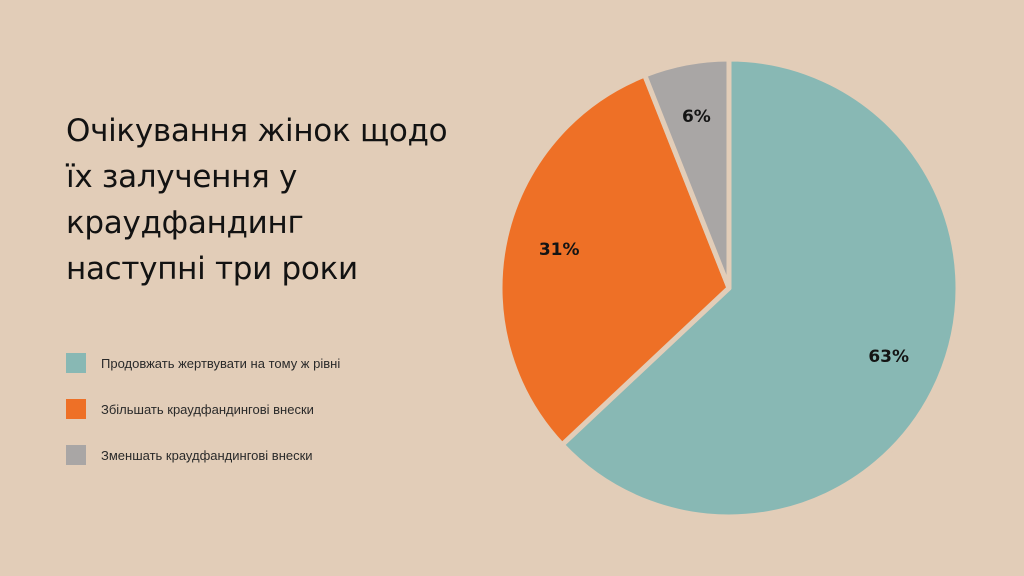 Image resolution: width=1024 pixels, height=576 pixels. Describe the element at coordinates (221, 363) in the screenshot. I see `legend-label: Продовжать жертвувати на тому ж рівні` at that location.